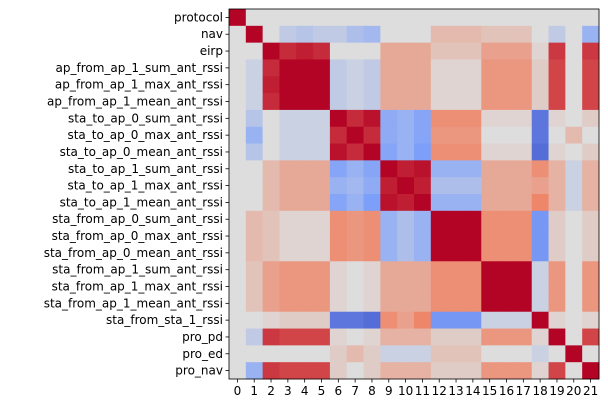 This screenshot has height=413, width=608. What do you see at coordinates (145, 118) in the screenshot?
I see `y-tick-label: sta_to_ap_0_sum_ant_rssi` at bounding box center [145, 118].